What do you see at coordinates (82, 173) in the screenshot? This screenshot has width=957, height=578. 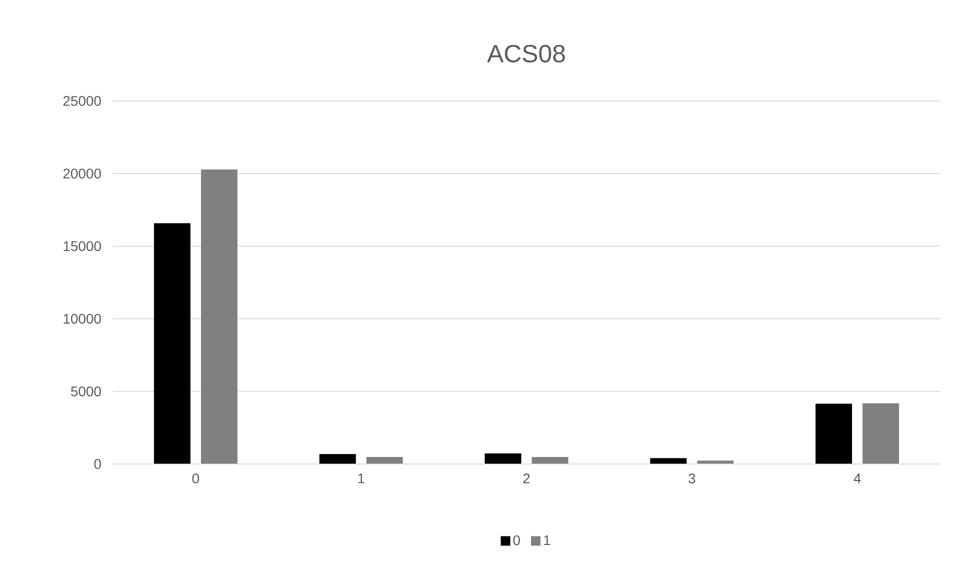 I see `y-tick-label: 20000` at bounding box center [82, 173].